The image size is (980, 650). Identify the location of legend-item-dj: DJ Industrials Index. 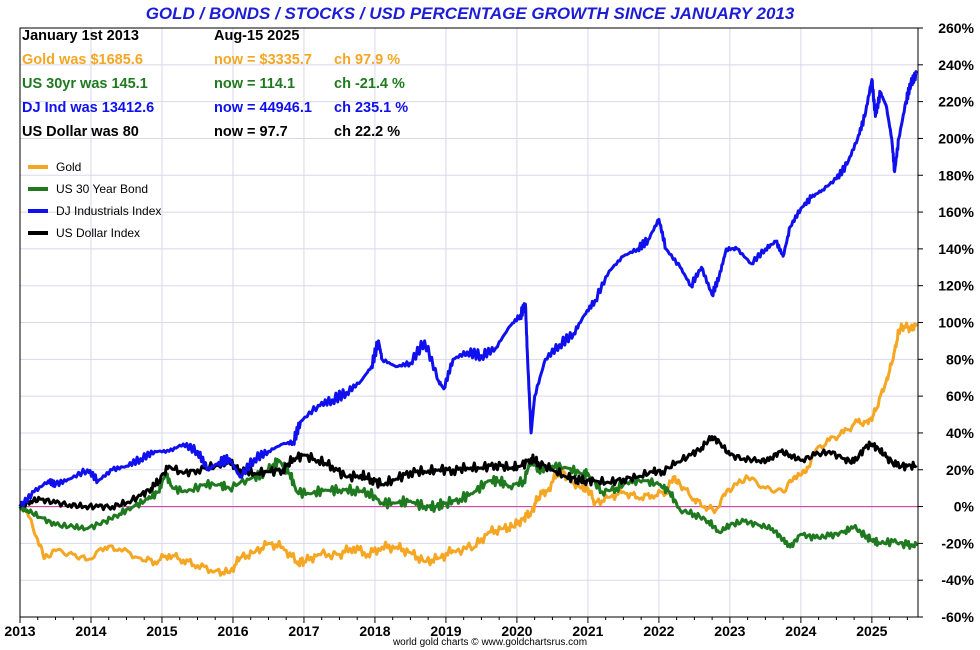
(103, 211).